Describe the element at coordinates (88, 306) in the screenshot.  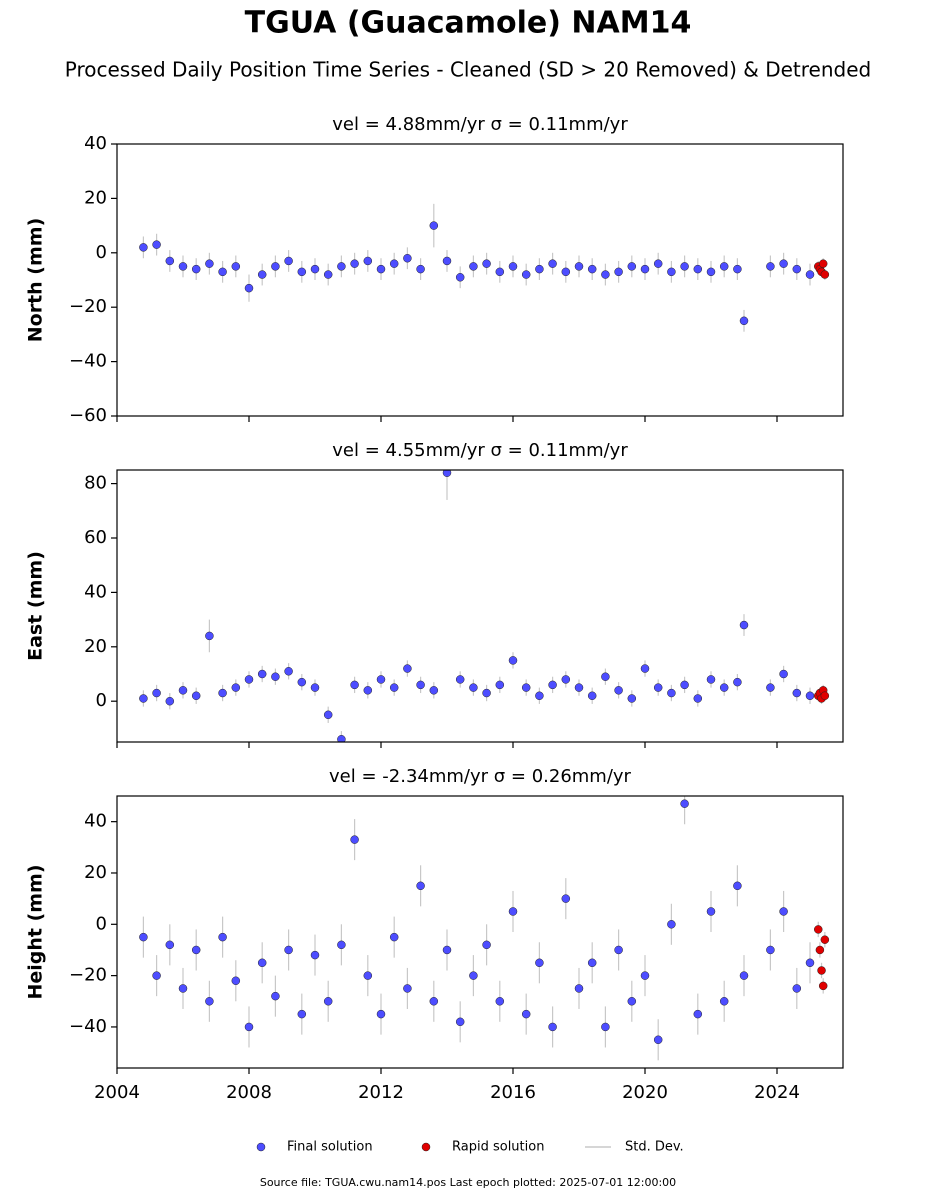
I see `y-tick-label: −20` at that location.